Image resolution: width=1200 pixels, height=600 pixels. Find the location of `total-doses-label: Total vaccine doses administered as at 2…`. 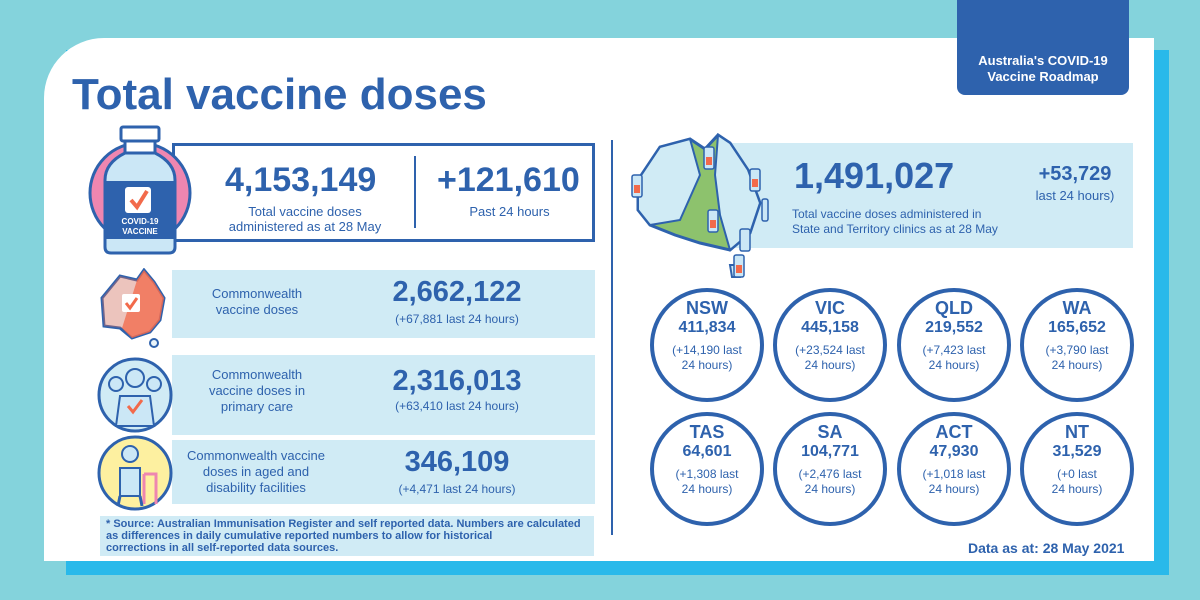

total-doses-label: Total vaccine doses administered as at 2… is located at coordinates (305, 219).